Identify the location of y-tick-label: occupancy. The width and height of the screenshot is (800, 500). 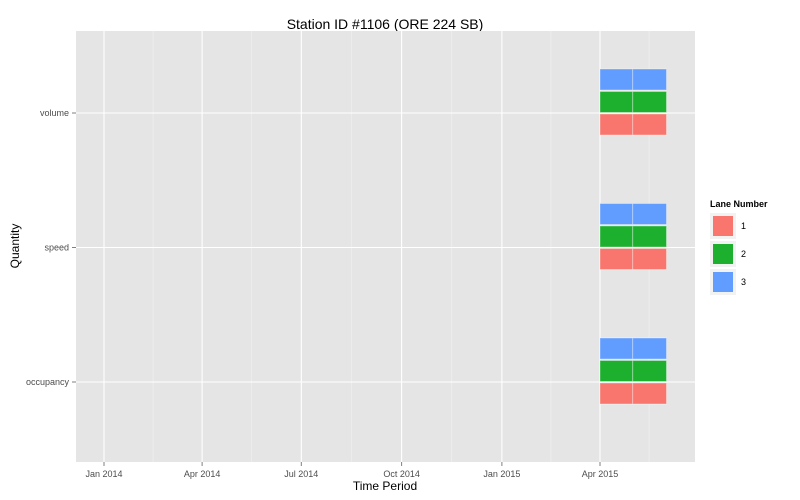
(48, 382).